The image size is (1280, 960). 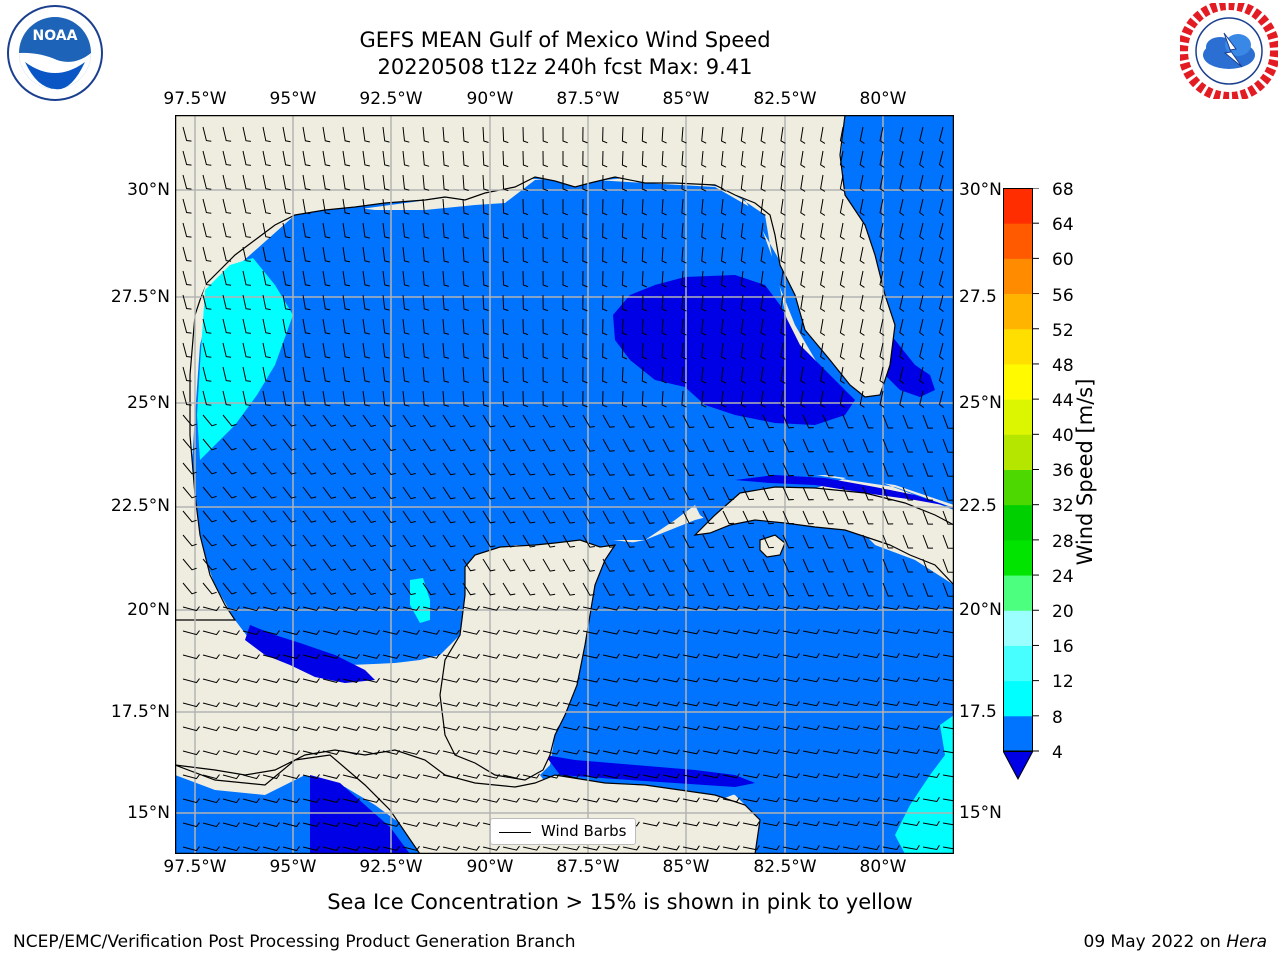 I want to click on lon-label-bottom: 82.5°W, so click(x=785, y=867).